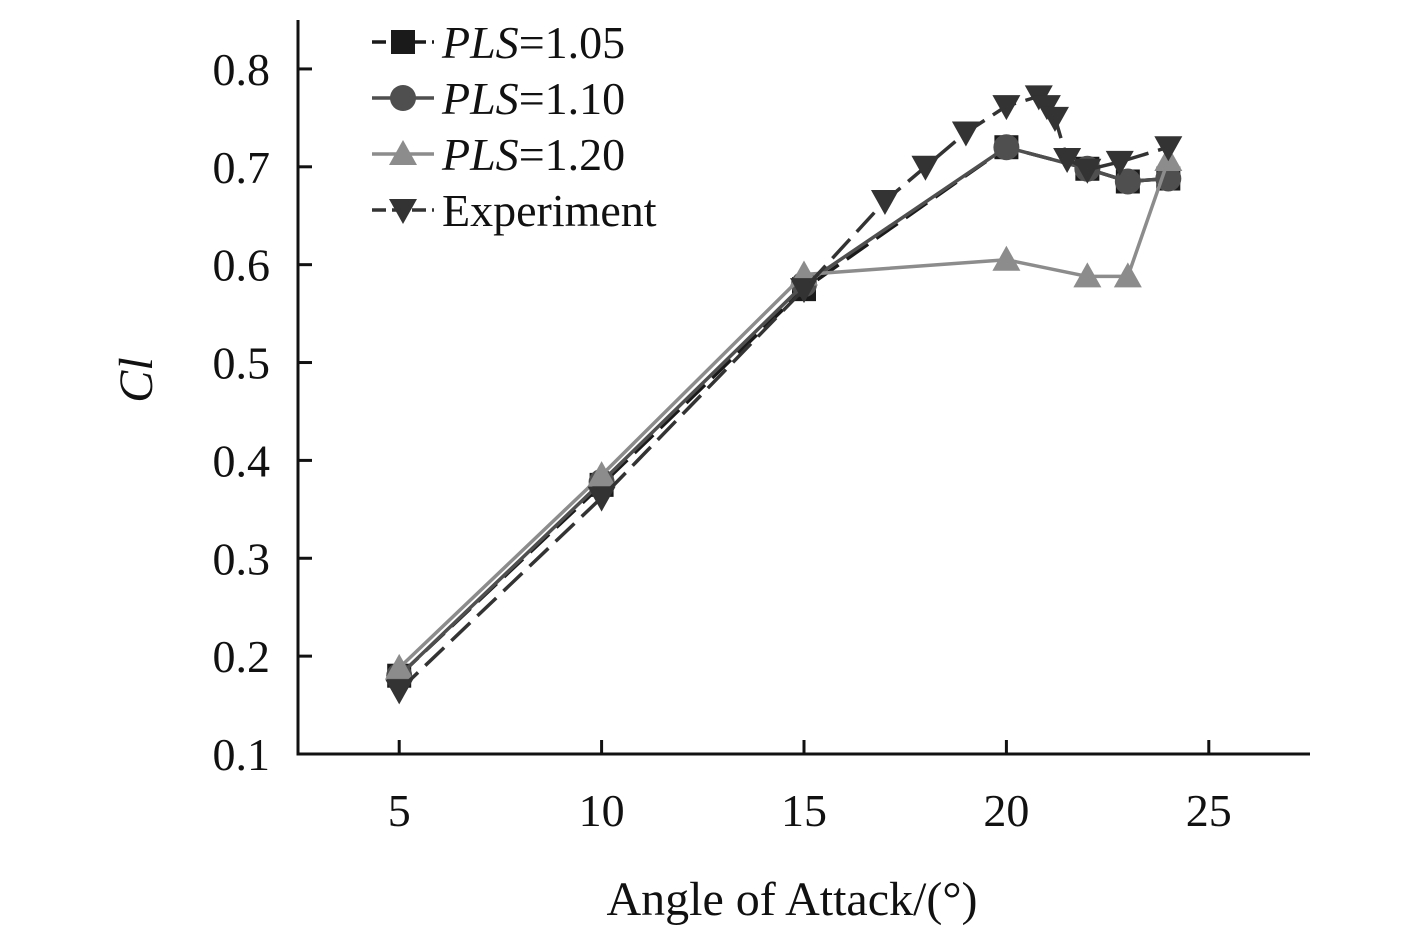 The width and height of the screenshot is (1417, 948). I want to click on y-tick-label: 0.5, so click(242, 363).